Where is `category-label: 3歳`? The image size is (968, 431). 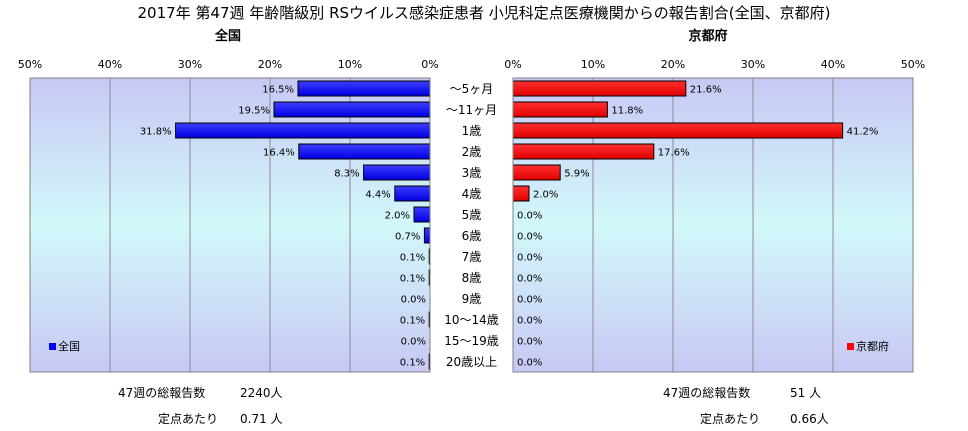
category-label: 3歳 is located at coordinates (472, 173).